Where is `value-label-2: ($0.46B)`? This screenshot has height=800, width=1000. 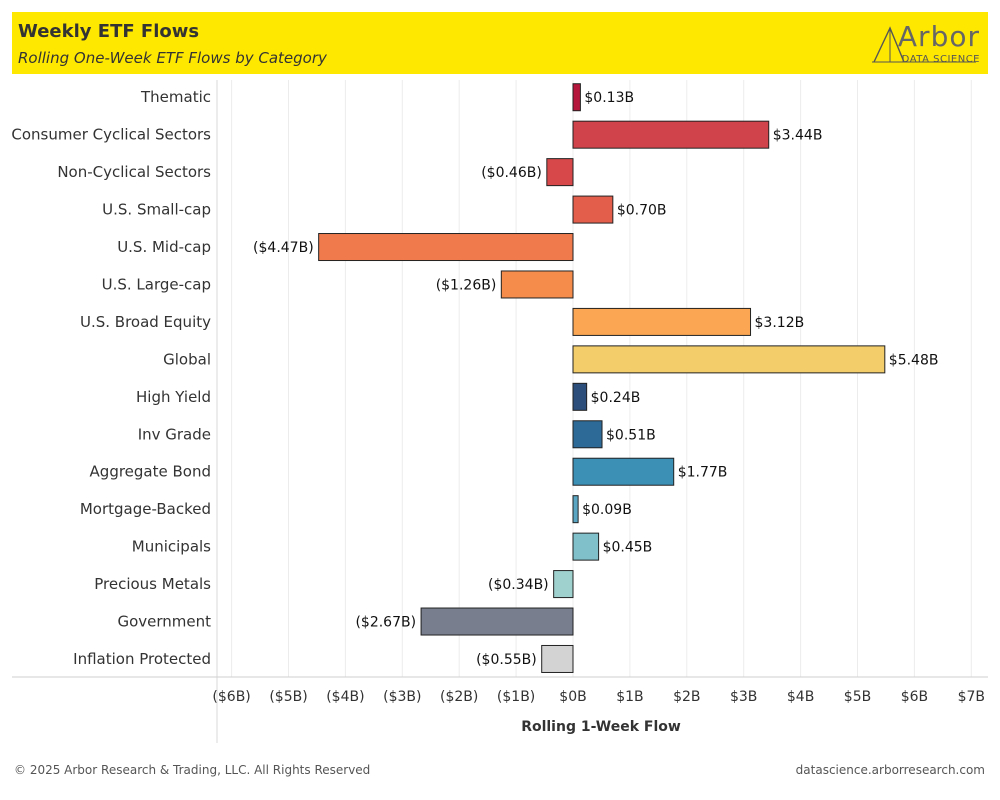
value-label-2: ($0.46B) is located at coordinates (511, 173).